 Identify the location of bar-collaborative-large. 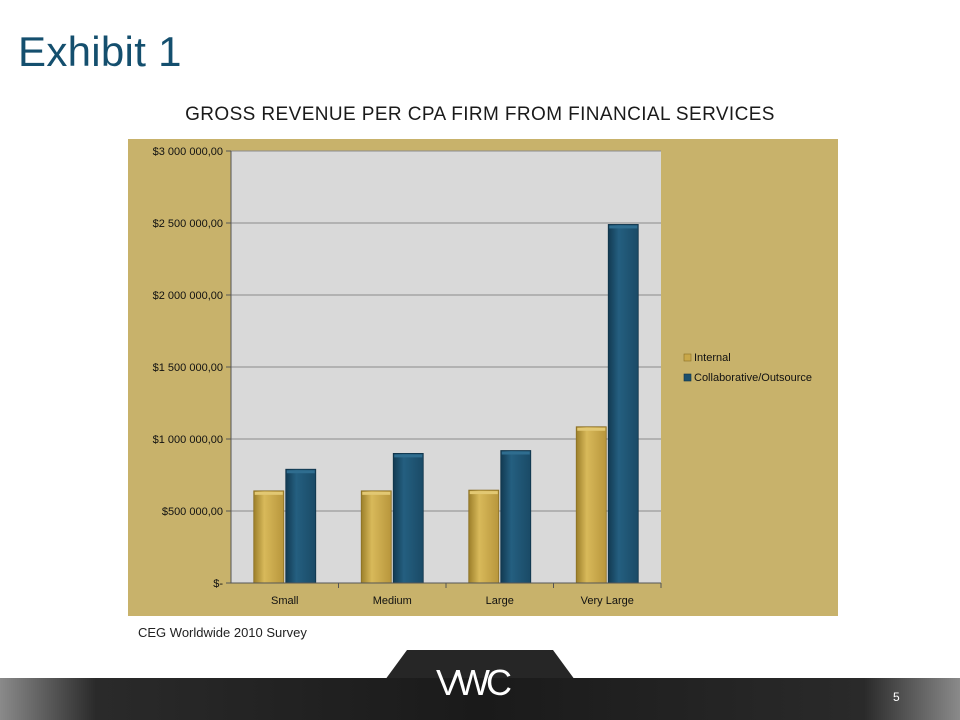
(516, 517).